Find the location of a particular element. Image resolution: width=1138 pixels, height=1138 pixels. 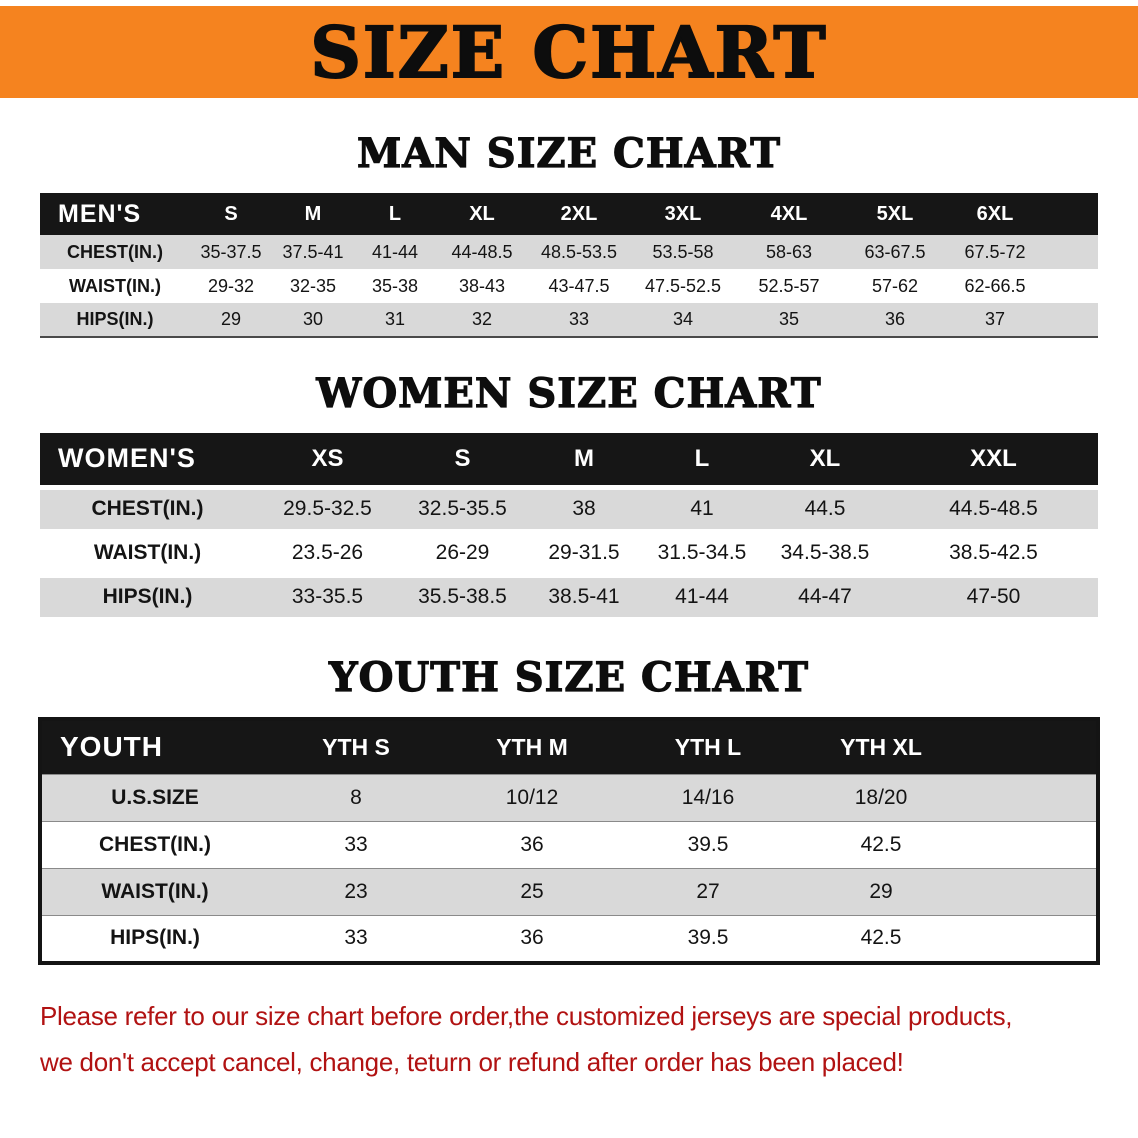

table-title-cell: YOUTH is located at coordinates (154, 746).